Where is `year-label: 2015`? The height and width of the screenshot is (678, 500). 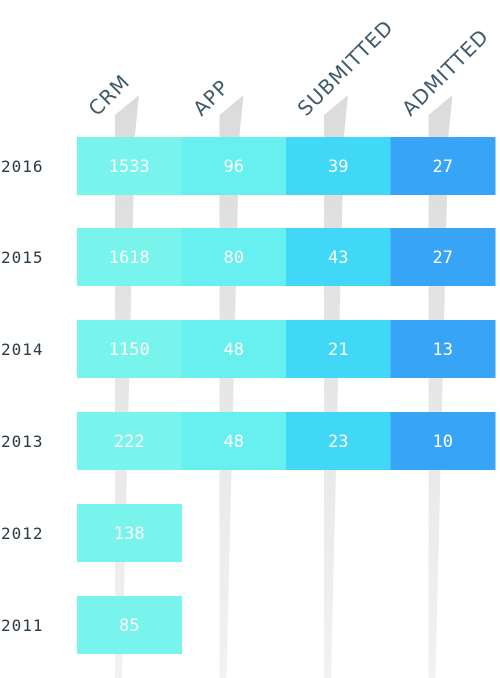
year-label: 2015 is located at coordinates (22, 257).